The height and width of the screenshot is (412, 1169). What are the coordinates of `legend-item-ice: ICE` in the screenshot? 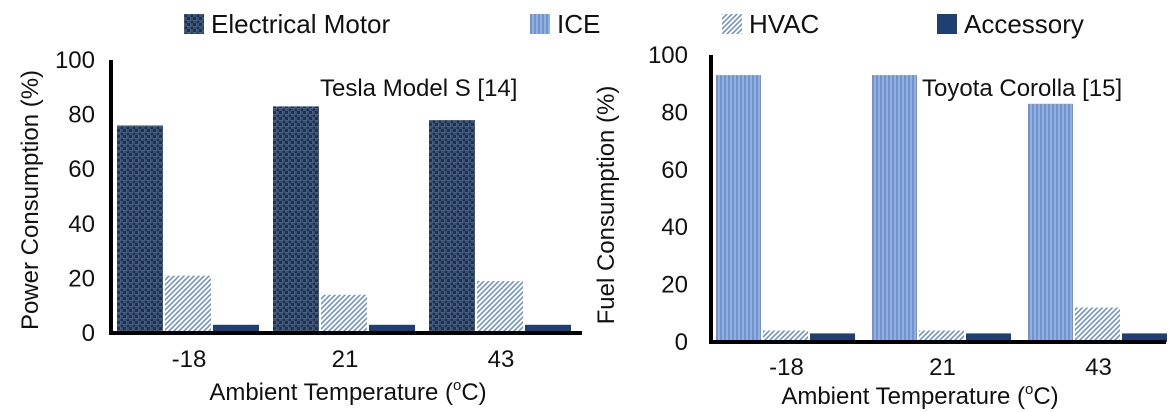 It's located at (565, 24).